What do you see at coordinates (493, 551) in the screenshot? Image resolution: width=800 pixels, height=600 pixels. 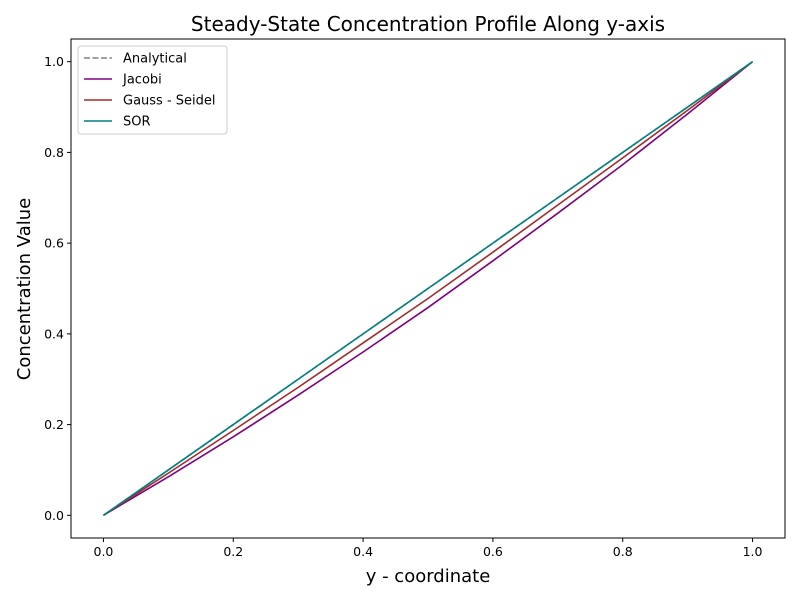 I see `x-tick-label: 0.6` at bounding box center [493, 551].